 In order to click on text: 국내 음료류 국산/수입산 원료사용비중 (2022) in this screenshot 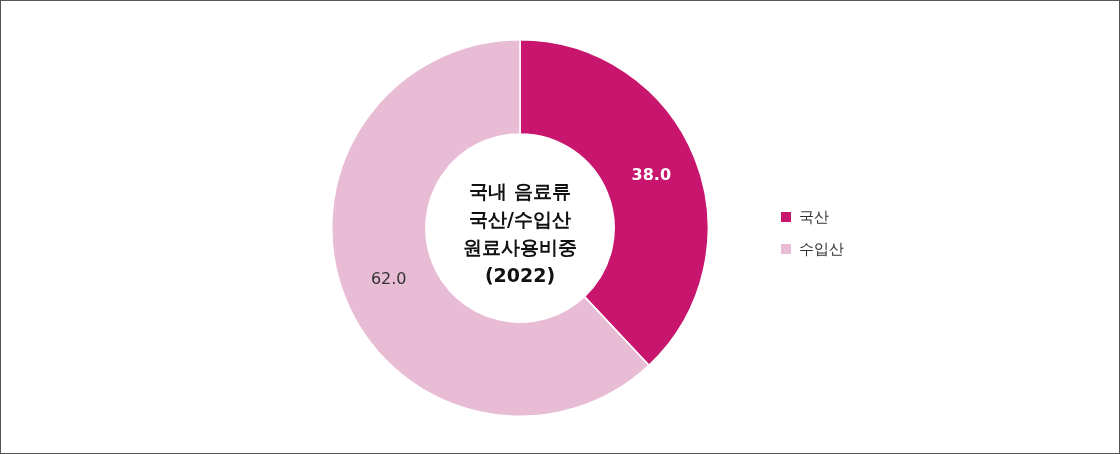, I will do `click(520, 233)`.